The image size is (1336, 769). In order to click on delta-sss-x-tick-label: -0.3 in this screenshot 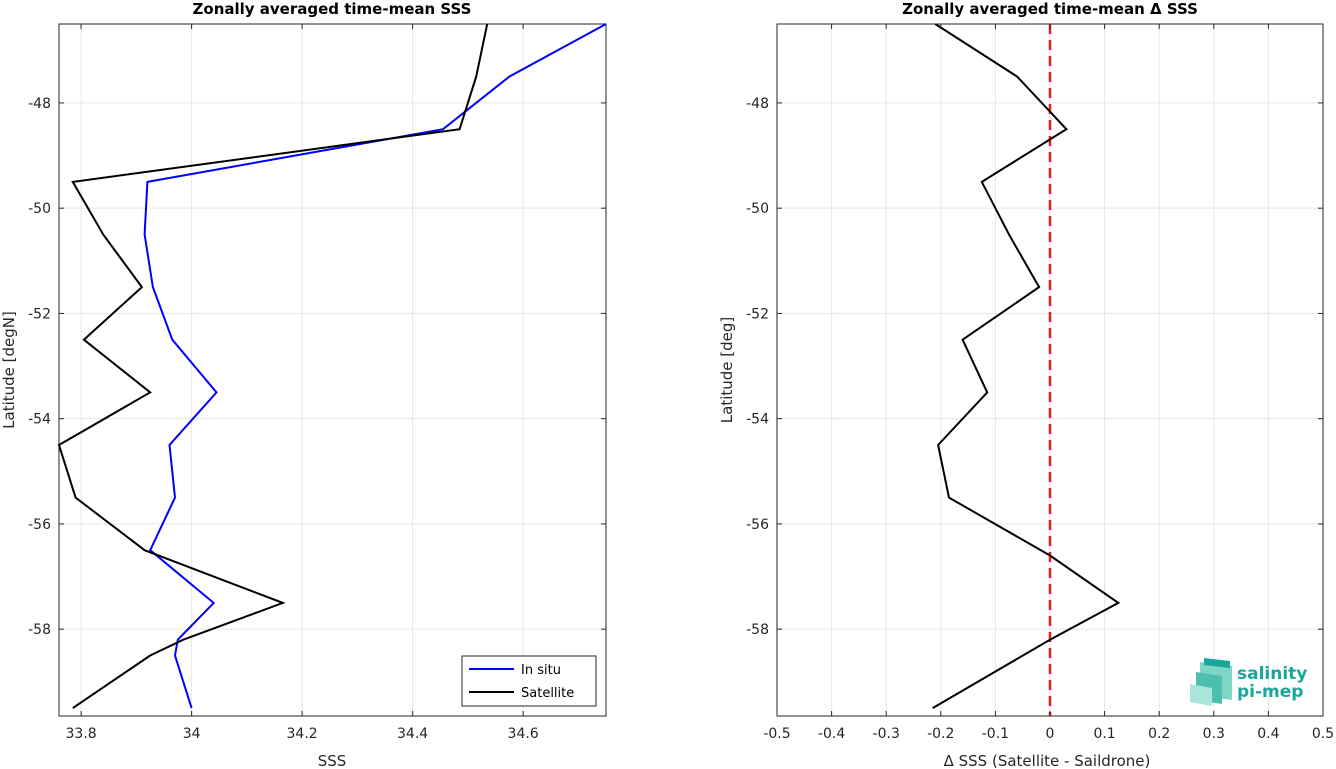, I will do `click(886, 734)`.